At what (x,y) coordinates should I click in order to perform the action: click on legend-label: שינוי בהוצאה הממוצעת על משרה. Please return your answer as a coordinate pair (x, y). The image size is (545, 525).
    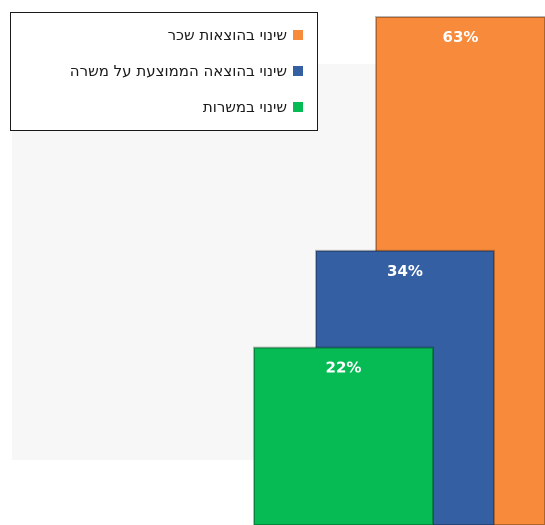
    Looking at the image, I should click on (178, 70).